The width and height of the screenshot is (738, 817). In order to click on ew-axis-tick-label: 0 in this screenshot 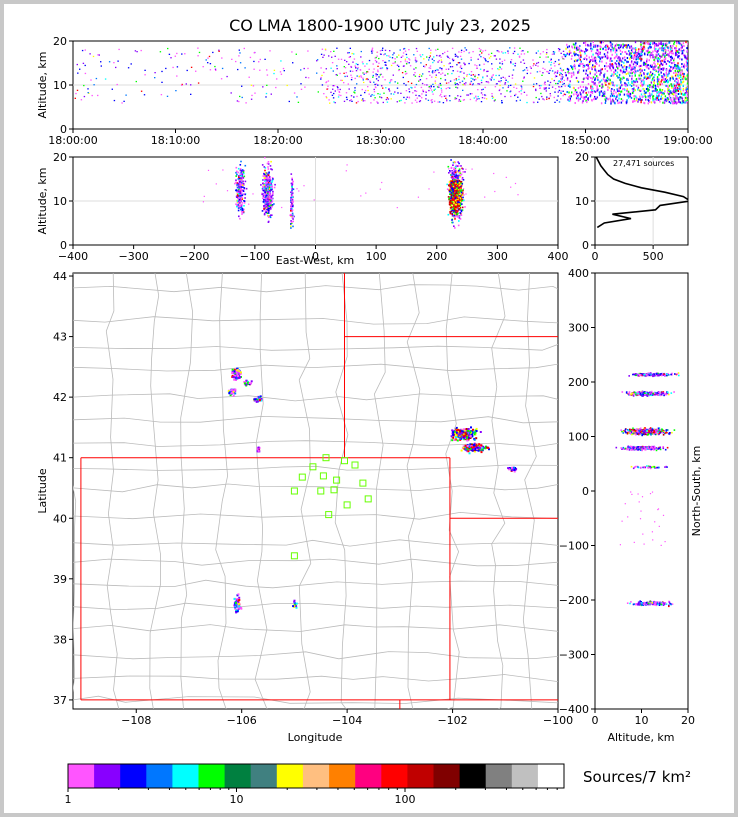, I will do `click(315, 256)`.